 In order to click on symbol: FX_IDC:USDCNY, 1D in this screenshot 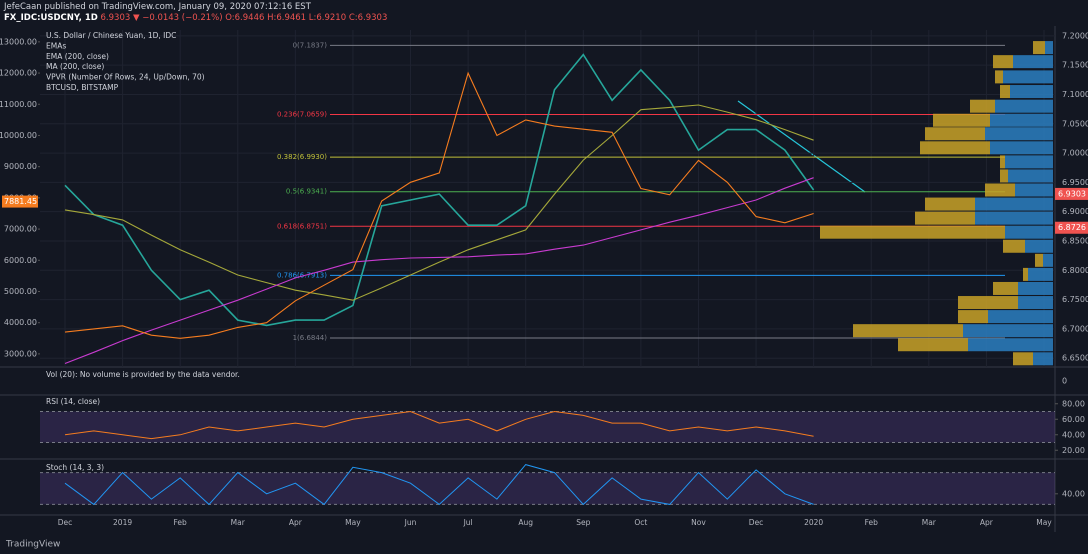, I will do `click(51, 18)`.